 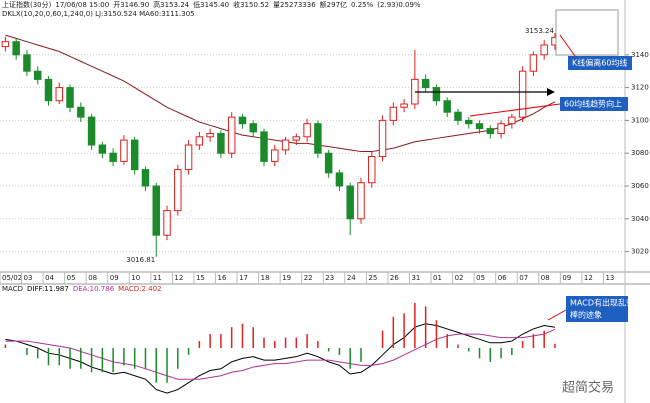 What do you see at coordinates (640, 186) in the screenshot?
I see `y-tick-label: 3060` at bounding box center [640, 186].